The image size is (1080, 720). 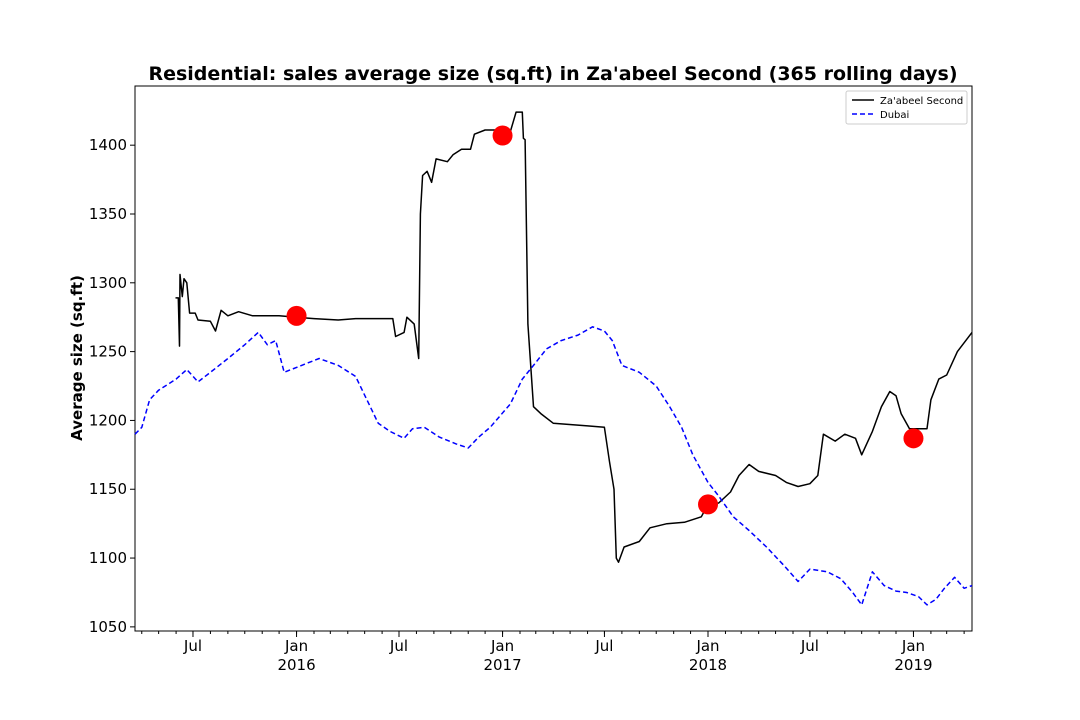 I want to click on x-tick-year-label: 2019, so click(x=913, y=665).